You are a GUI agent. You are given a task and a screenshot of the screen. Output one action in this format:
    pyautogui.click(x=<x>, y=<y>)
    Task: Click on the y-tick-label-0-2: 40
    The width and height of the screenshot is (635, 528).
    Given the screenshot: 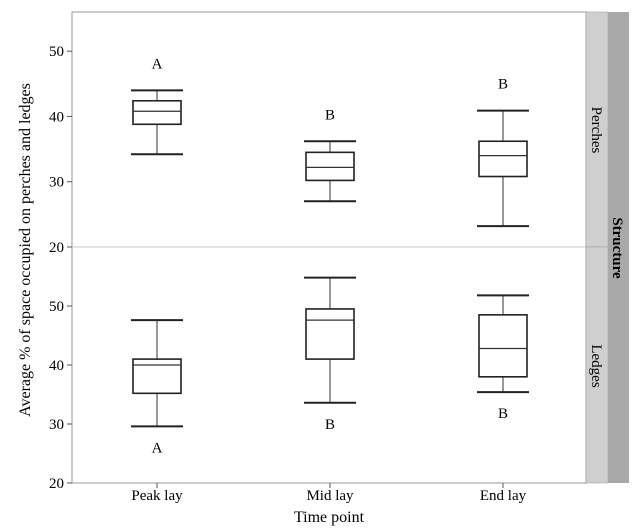 What is the action you would take?
    pyautogui.click(x=56, y=117)
    